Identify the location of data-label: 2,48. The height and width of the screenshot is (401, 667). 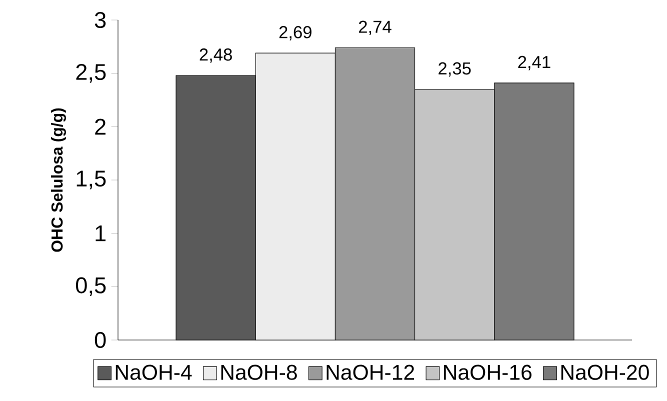
(216, 55).